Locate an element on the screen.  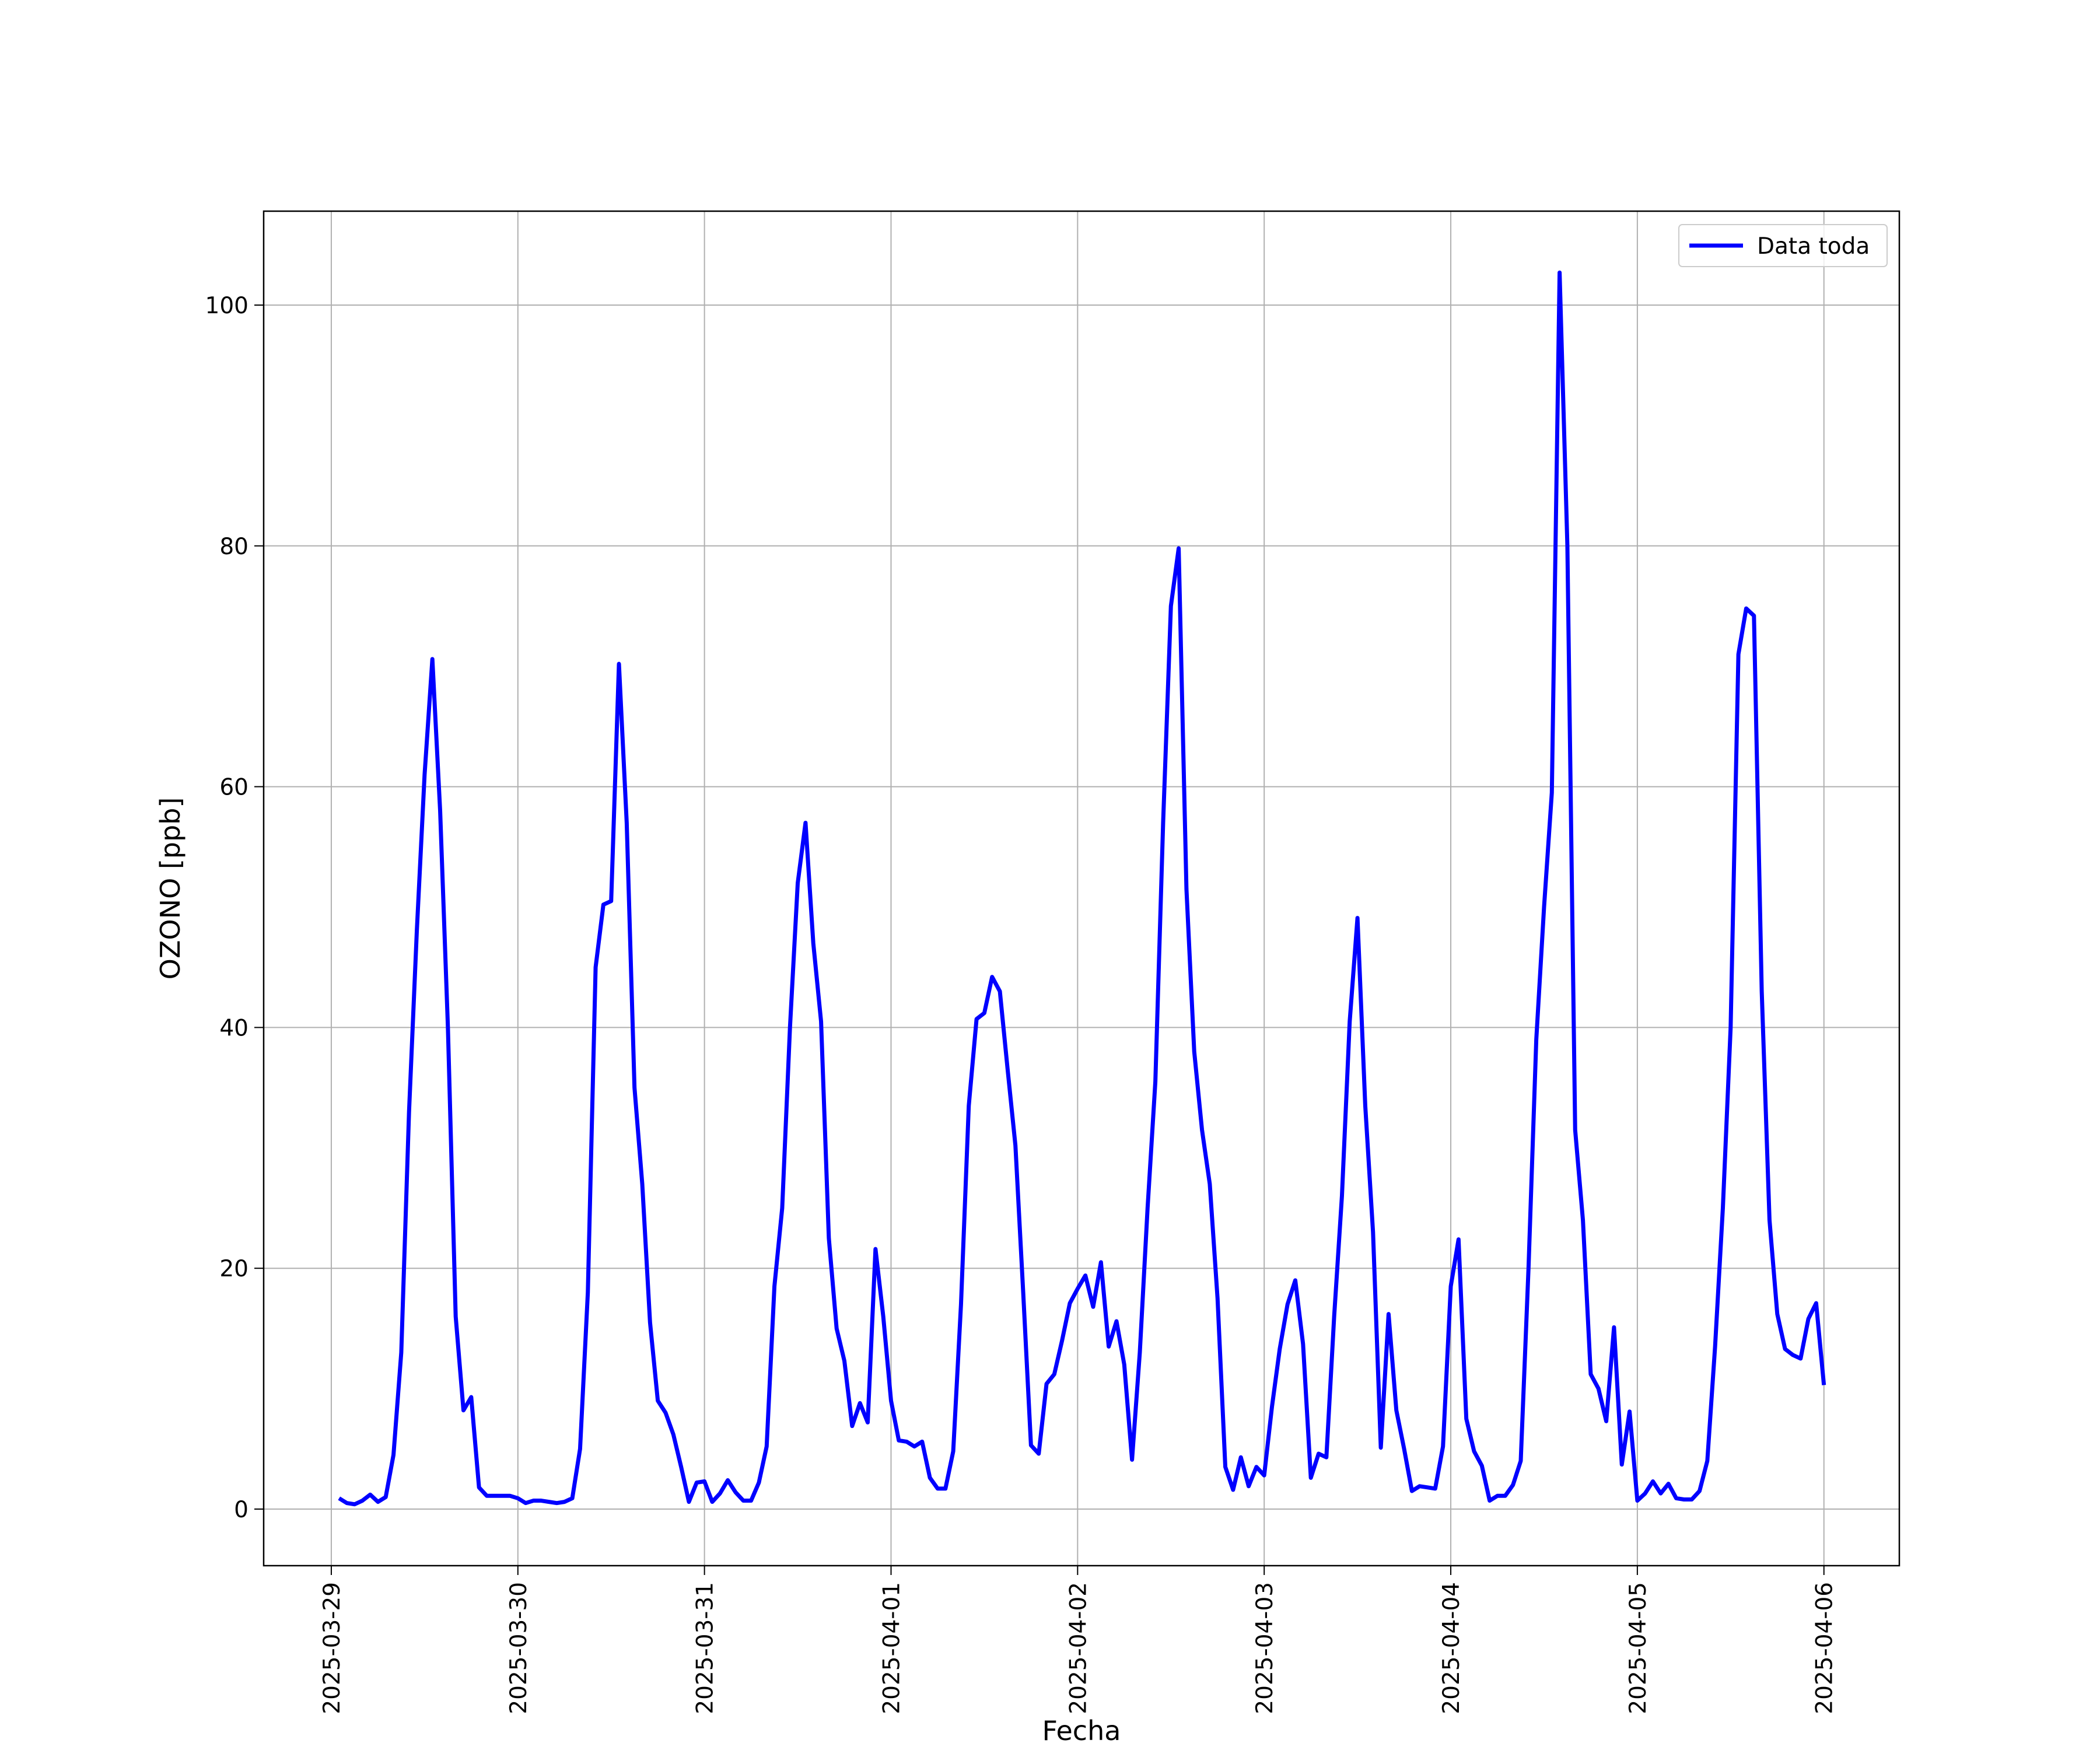
x-tick-label: 2025-04-03 is located at coordinates (1265, 1648).